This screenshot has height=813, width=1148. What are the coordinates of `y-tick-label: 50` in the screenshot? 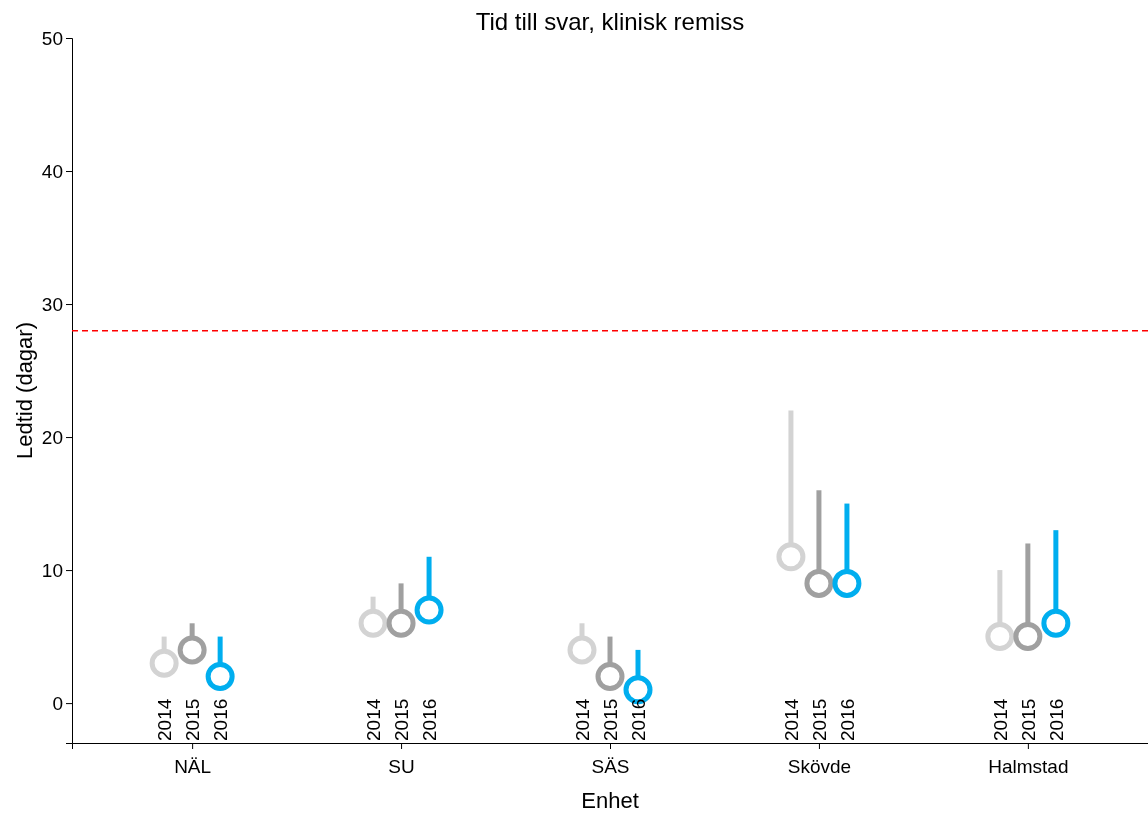 It's located at (52, 38).